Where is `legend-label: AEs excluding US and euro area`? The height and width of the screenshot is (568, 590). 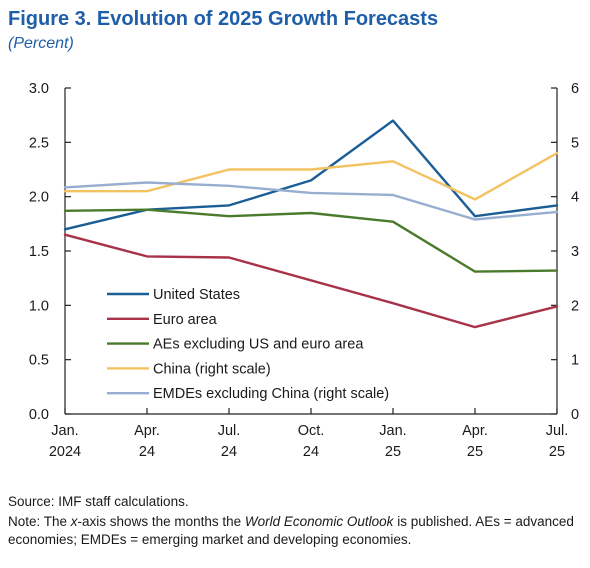
legend-label: AEs excluding US and euro area is located at coordinates (258, 345).